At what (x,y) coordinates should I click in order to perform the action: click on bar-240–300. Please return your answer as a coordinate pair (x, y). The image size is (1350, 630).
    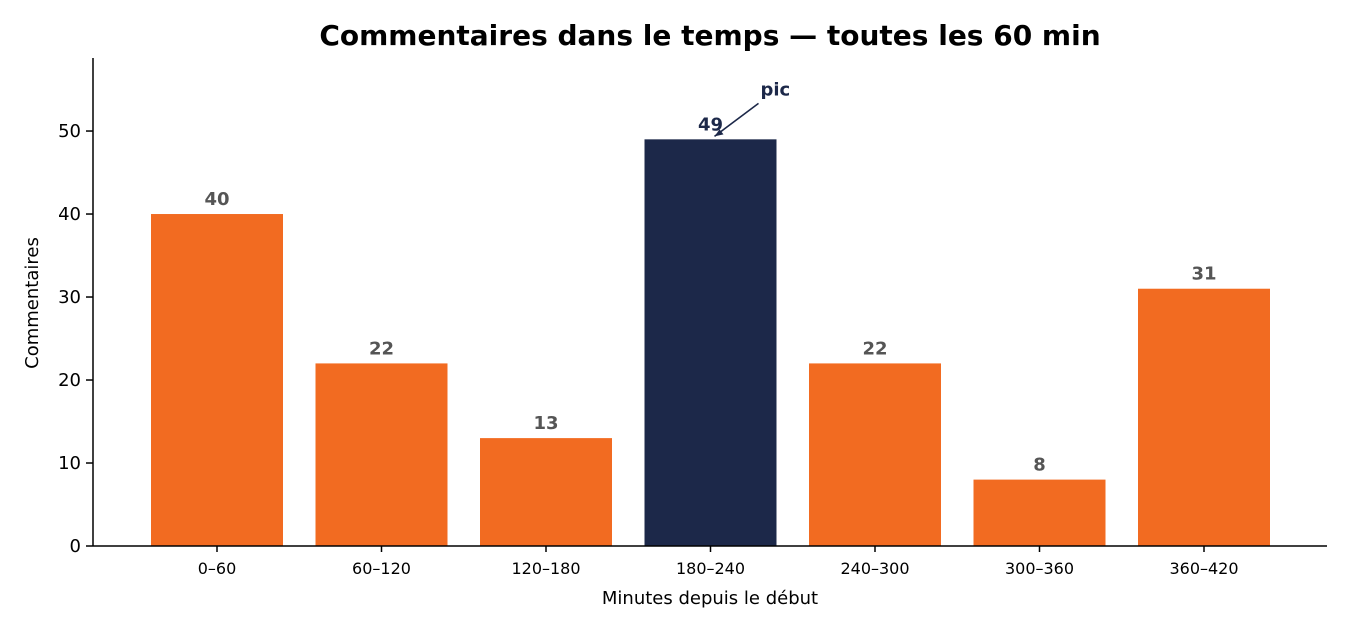
    Looking at the image, I should click on (875, 454).